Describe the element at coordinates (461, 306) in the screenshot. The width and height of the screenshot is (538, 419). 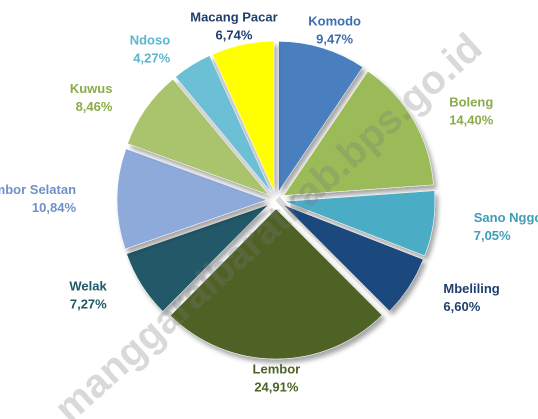
I see `value-label: 6,60%` at that location.